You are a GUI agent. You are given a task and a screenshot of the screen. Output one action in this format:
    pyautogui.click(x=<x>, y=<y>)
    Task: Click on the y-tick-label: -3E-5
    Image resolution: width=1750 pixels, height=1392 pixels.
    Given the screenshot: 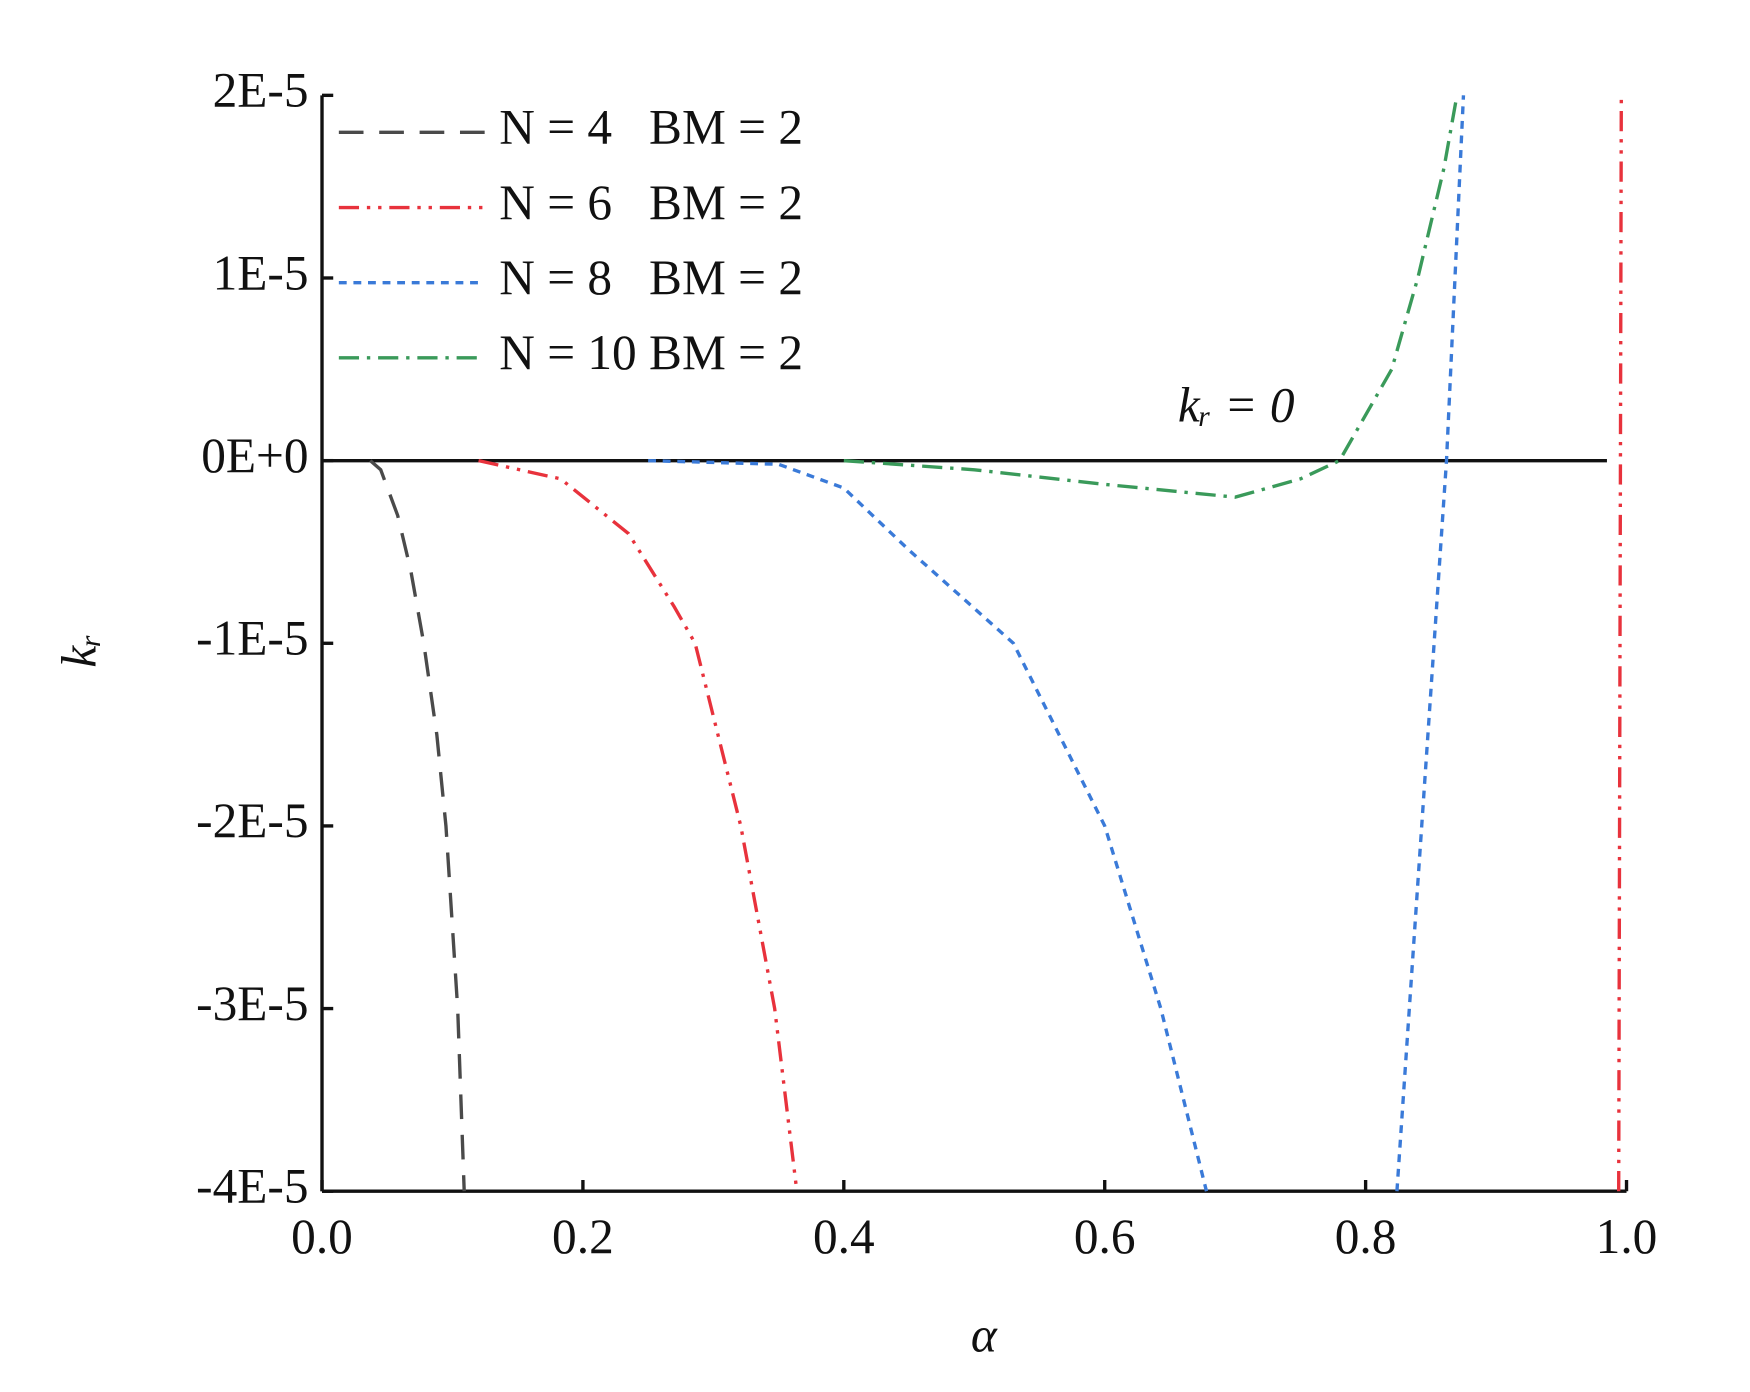 What is the action you would take?
    pyautogui.click(x=252, y=1003)
    